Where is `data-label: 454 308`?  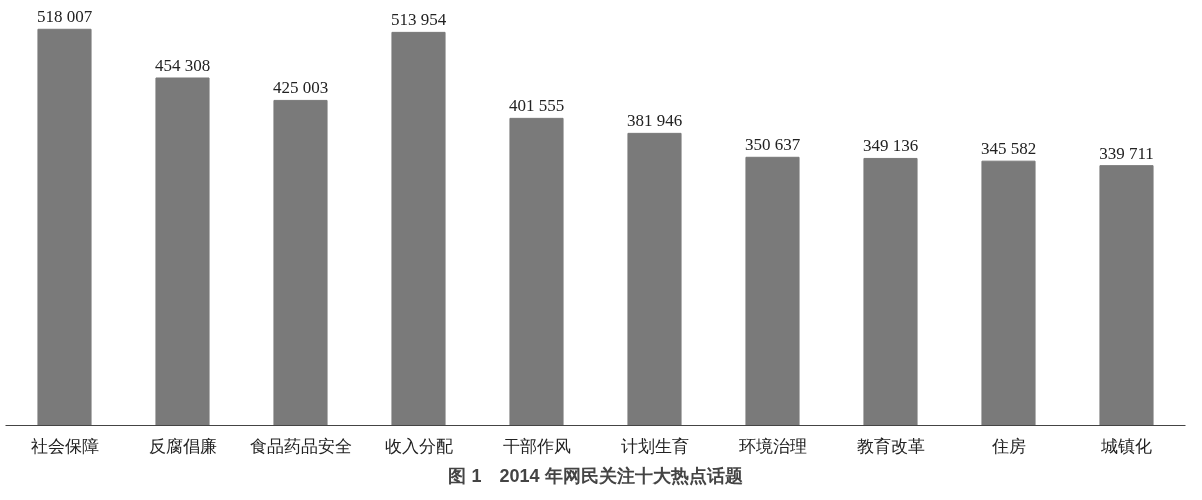 data-label: 454 308 is located at coordinates (182, 65).